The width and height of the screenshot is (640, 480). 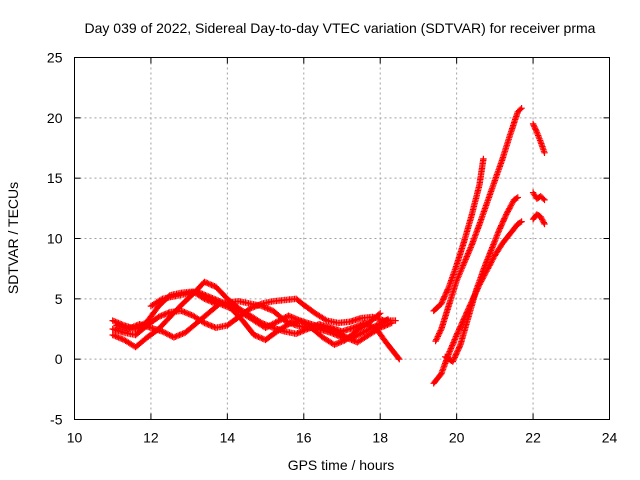 What do you see at coordinates (55, 58) in the screenshot?
I see `y-tick-label: 25` at bounding box center [55, 58].